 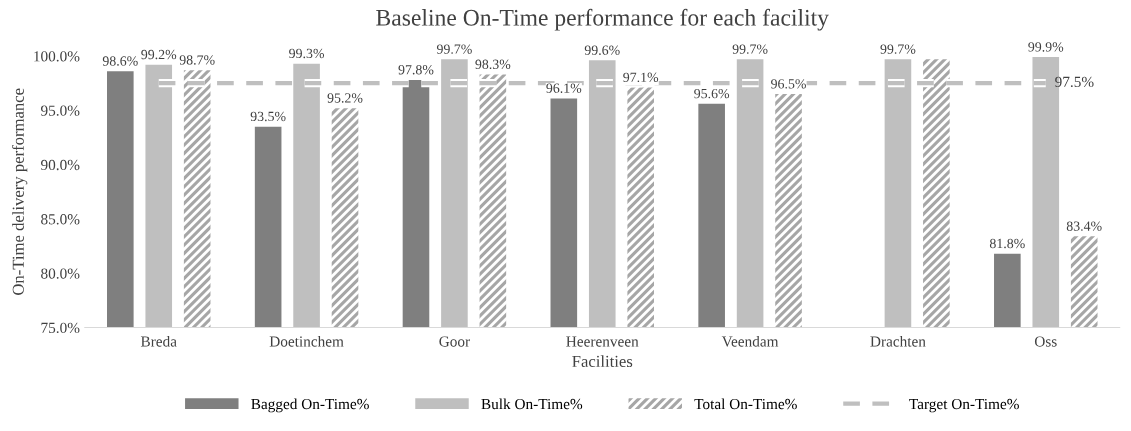 I want to click on data-label: 99.2%, so click(x=159, y=54).